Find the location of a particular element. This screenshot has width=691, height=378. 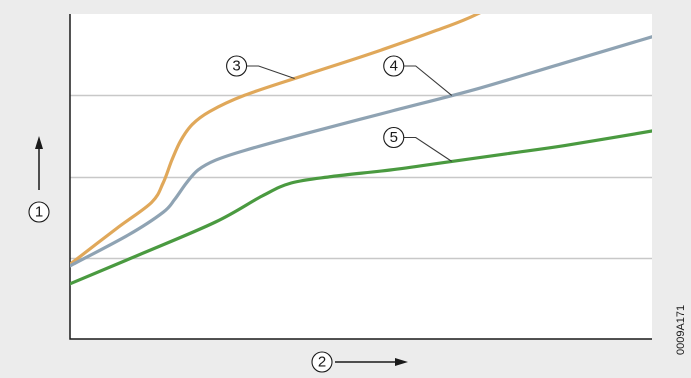

series-label-3: 3 is located at coordinates (236, 66).